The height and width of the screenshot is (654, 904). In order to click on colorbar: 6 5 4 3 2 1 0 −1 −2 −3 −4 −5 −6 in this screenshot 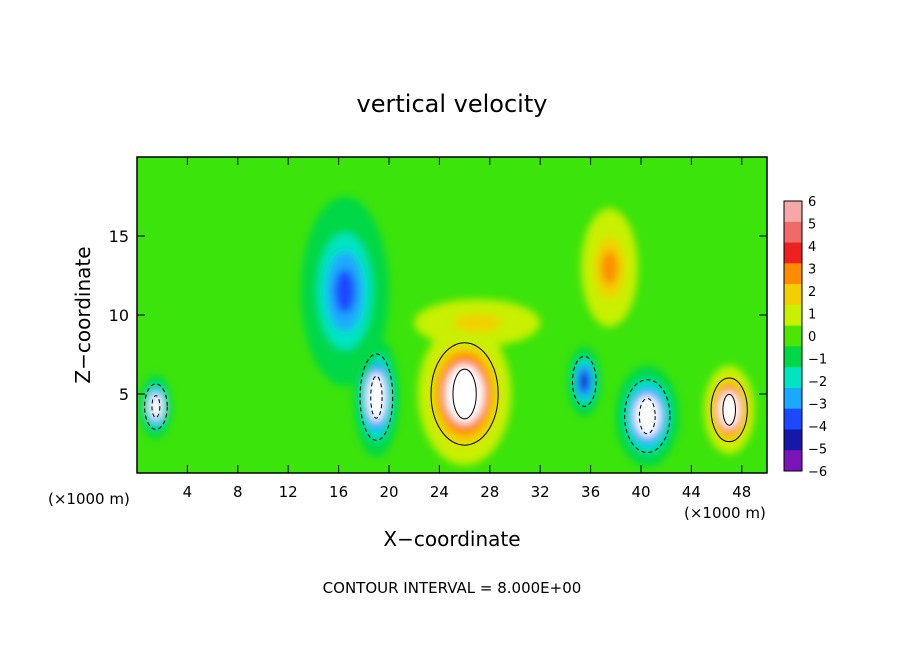, I will do `click(805, 337)`.